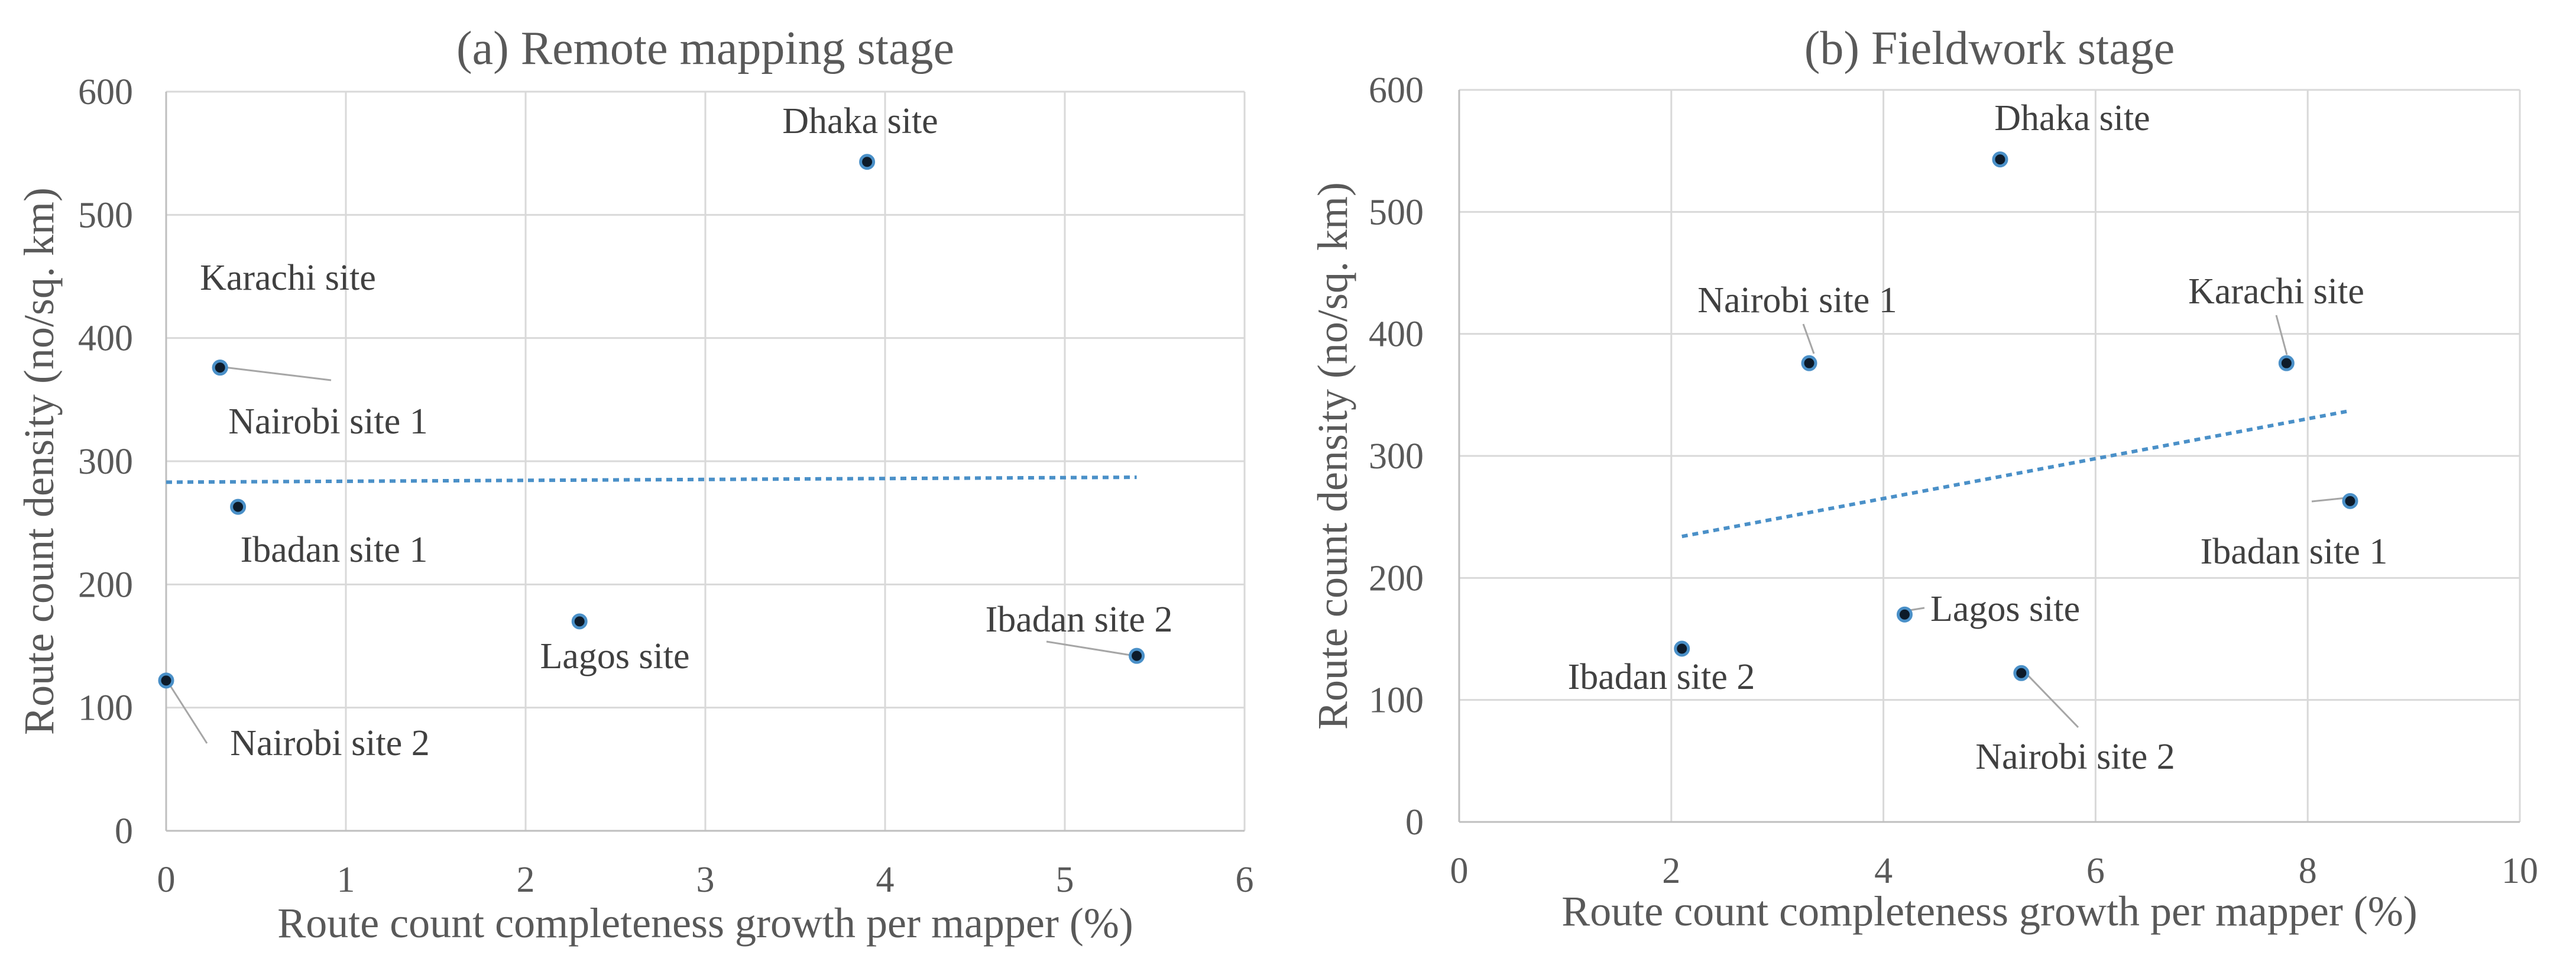  Describe the element at coordinates (1065, 880) in the screenshot. I see `x-tick-label: 5` at that location.